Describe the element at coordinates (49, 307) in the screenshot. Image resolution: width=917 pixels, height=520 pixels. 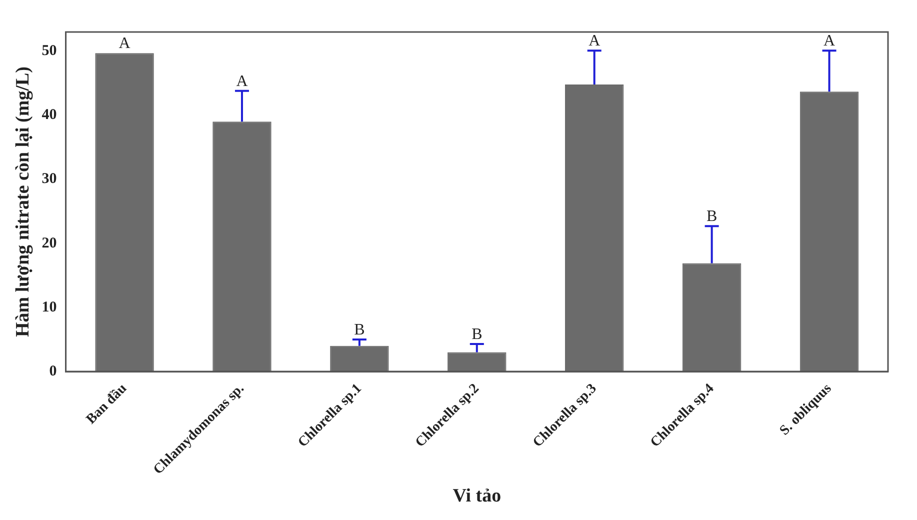
I see `y-tick-label: 10` at that location.